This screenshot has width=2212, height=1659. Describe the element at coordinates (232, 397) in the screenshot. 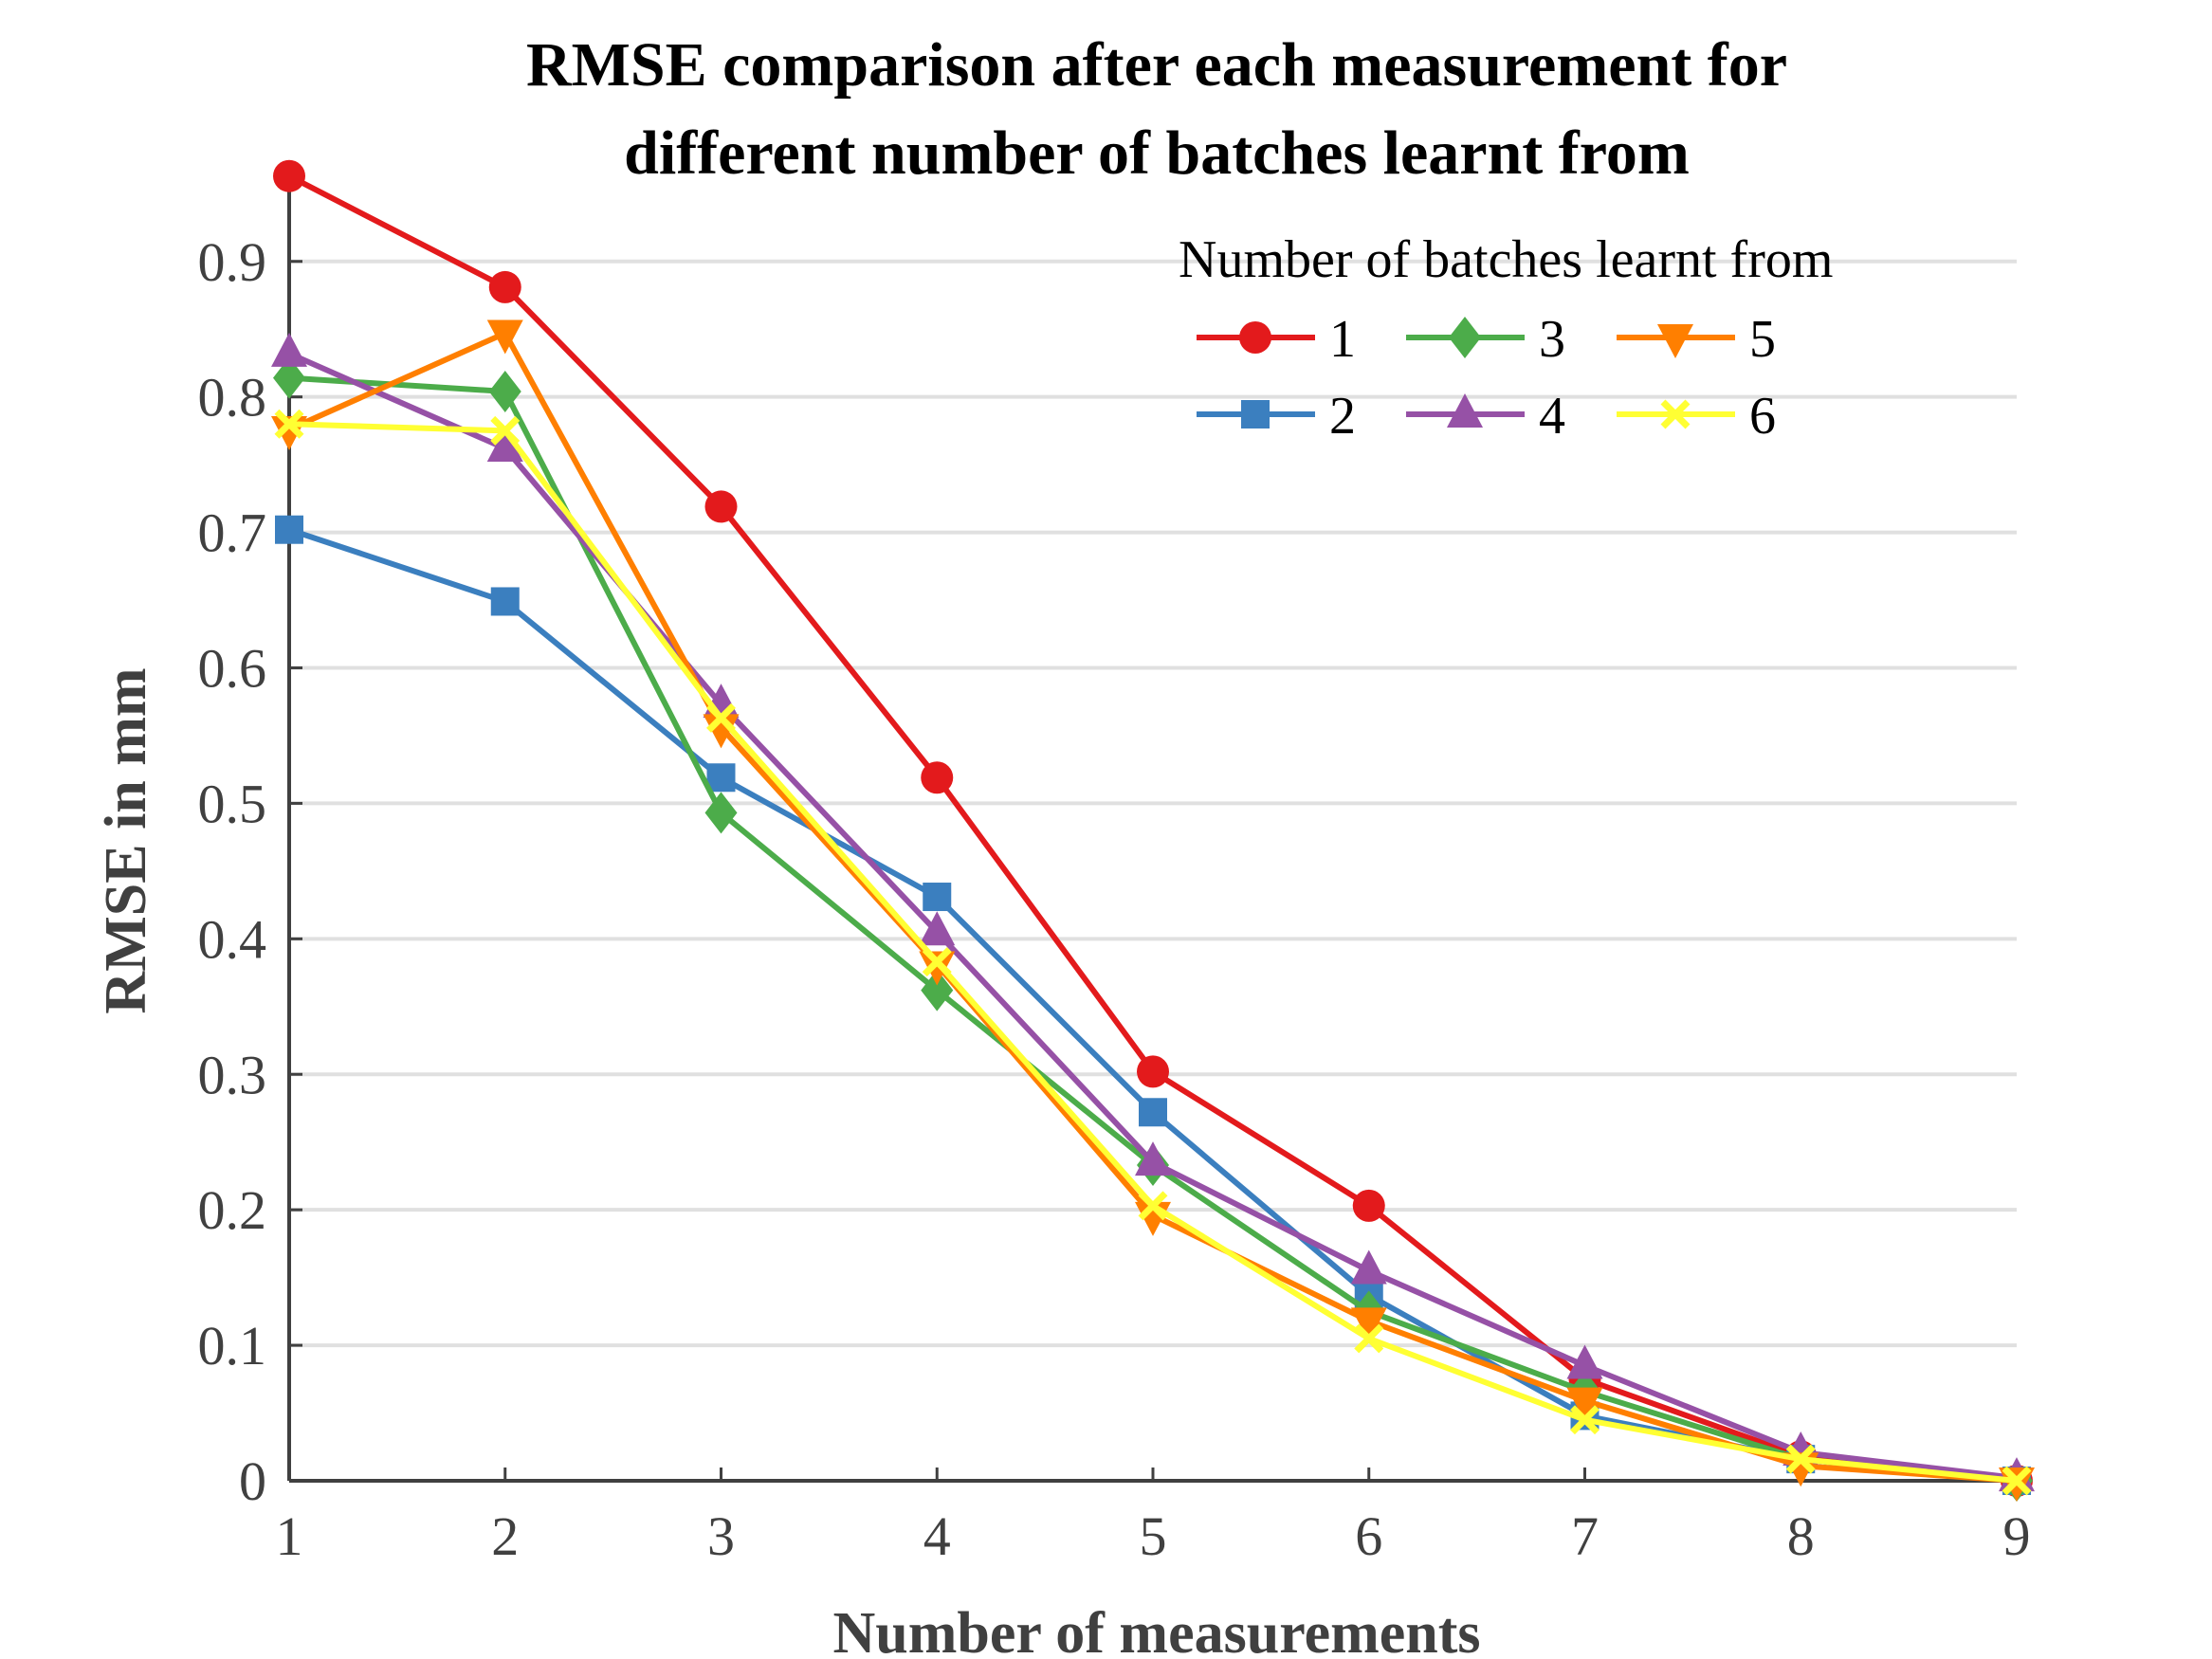

I see `y-tick-label-8: 0.8` at that location.